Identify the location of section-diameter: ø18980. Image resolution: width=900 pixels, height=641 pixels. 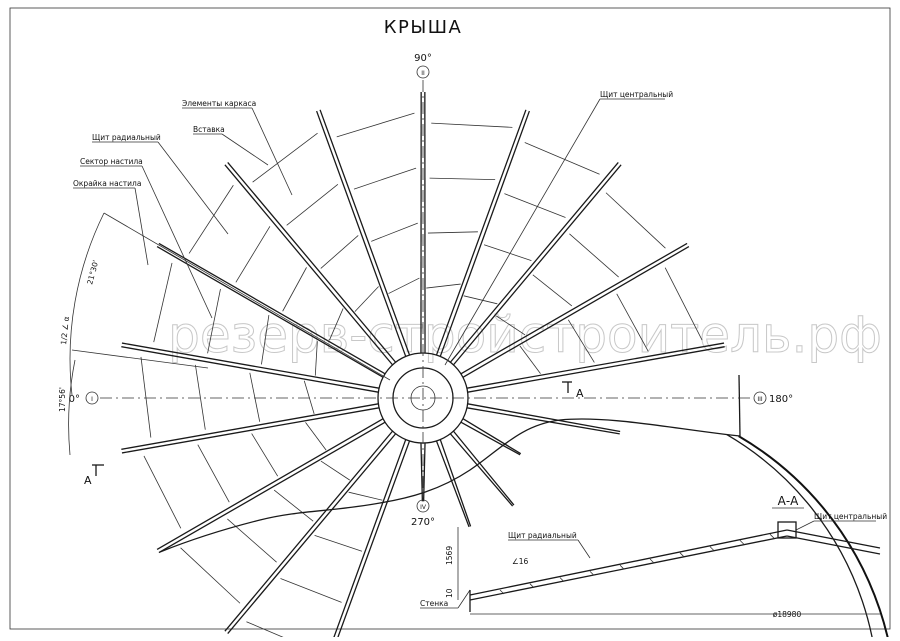
(787, 614).